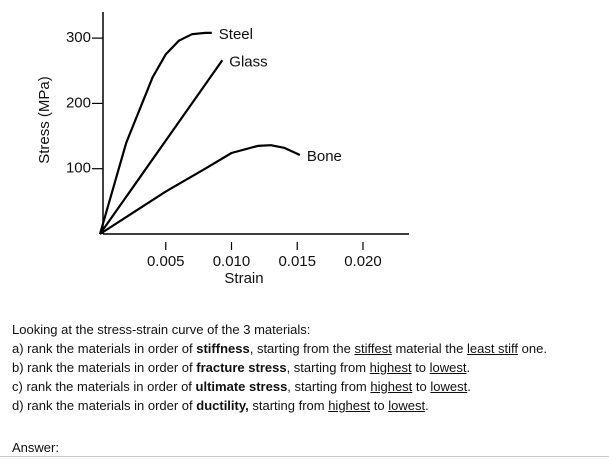 This screenshot has width=609, height=460. I want to click on x-tick-label: 0.010, so click(232, 261).